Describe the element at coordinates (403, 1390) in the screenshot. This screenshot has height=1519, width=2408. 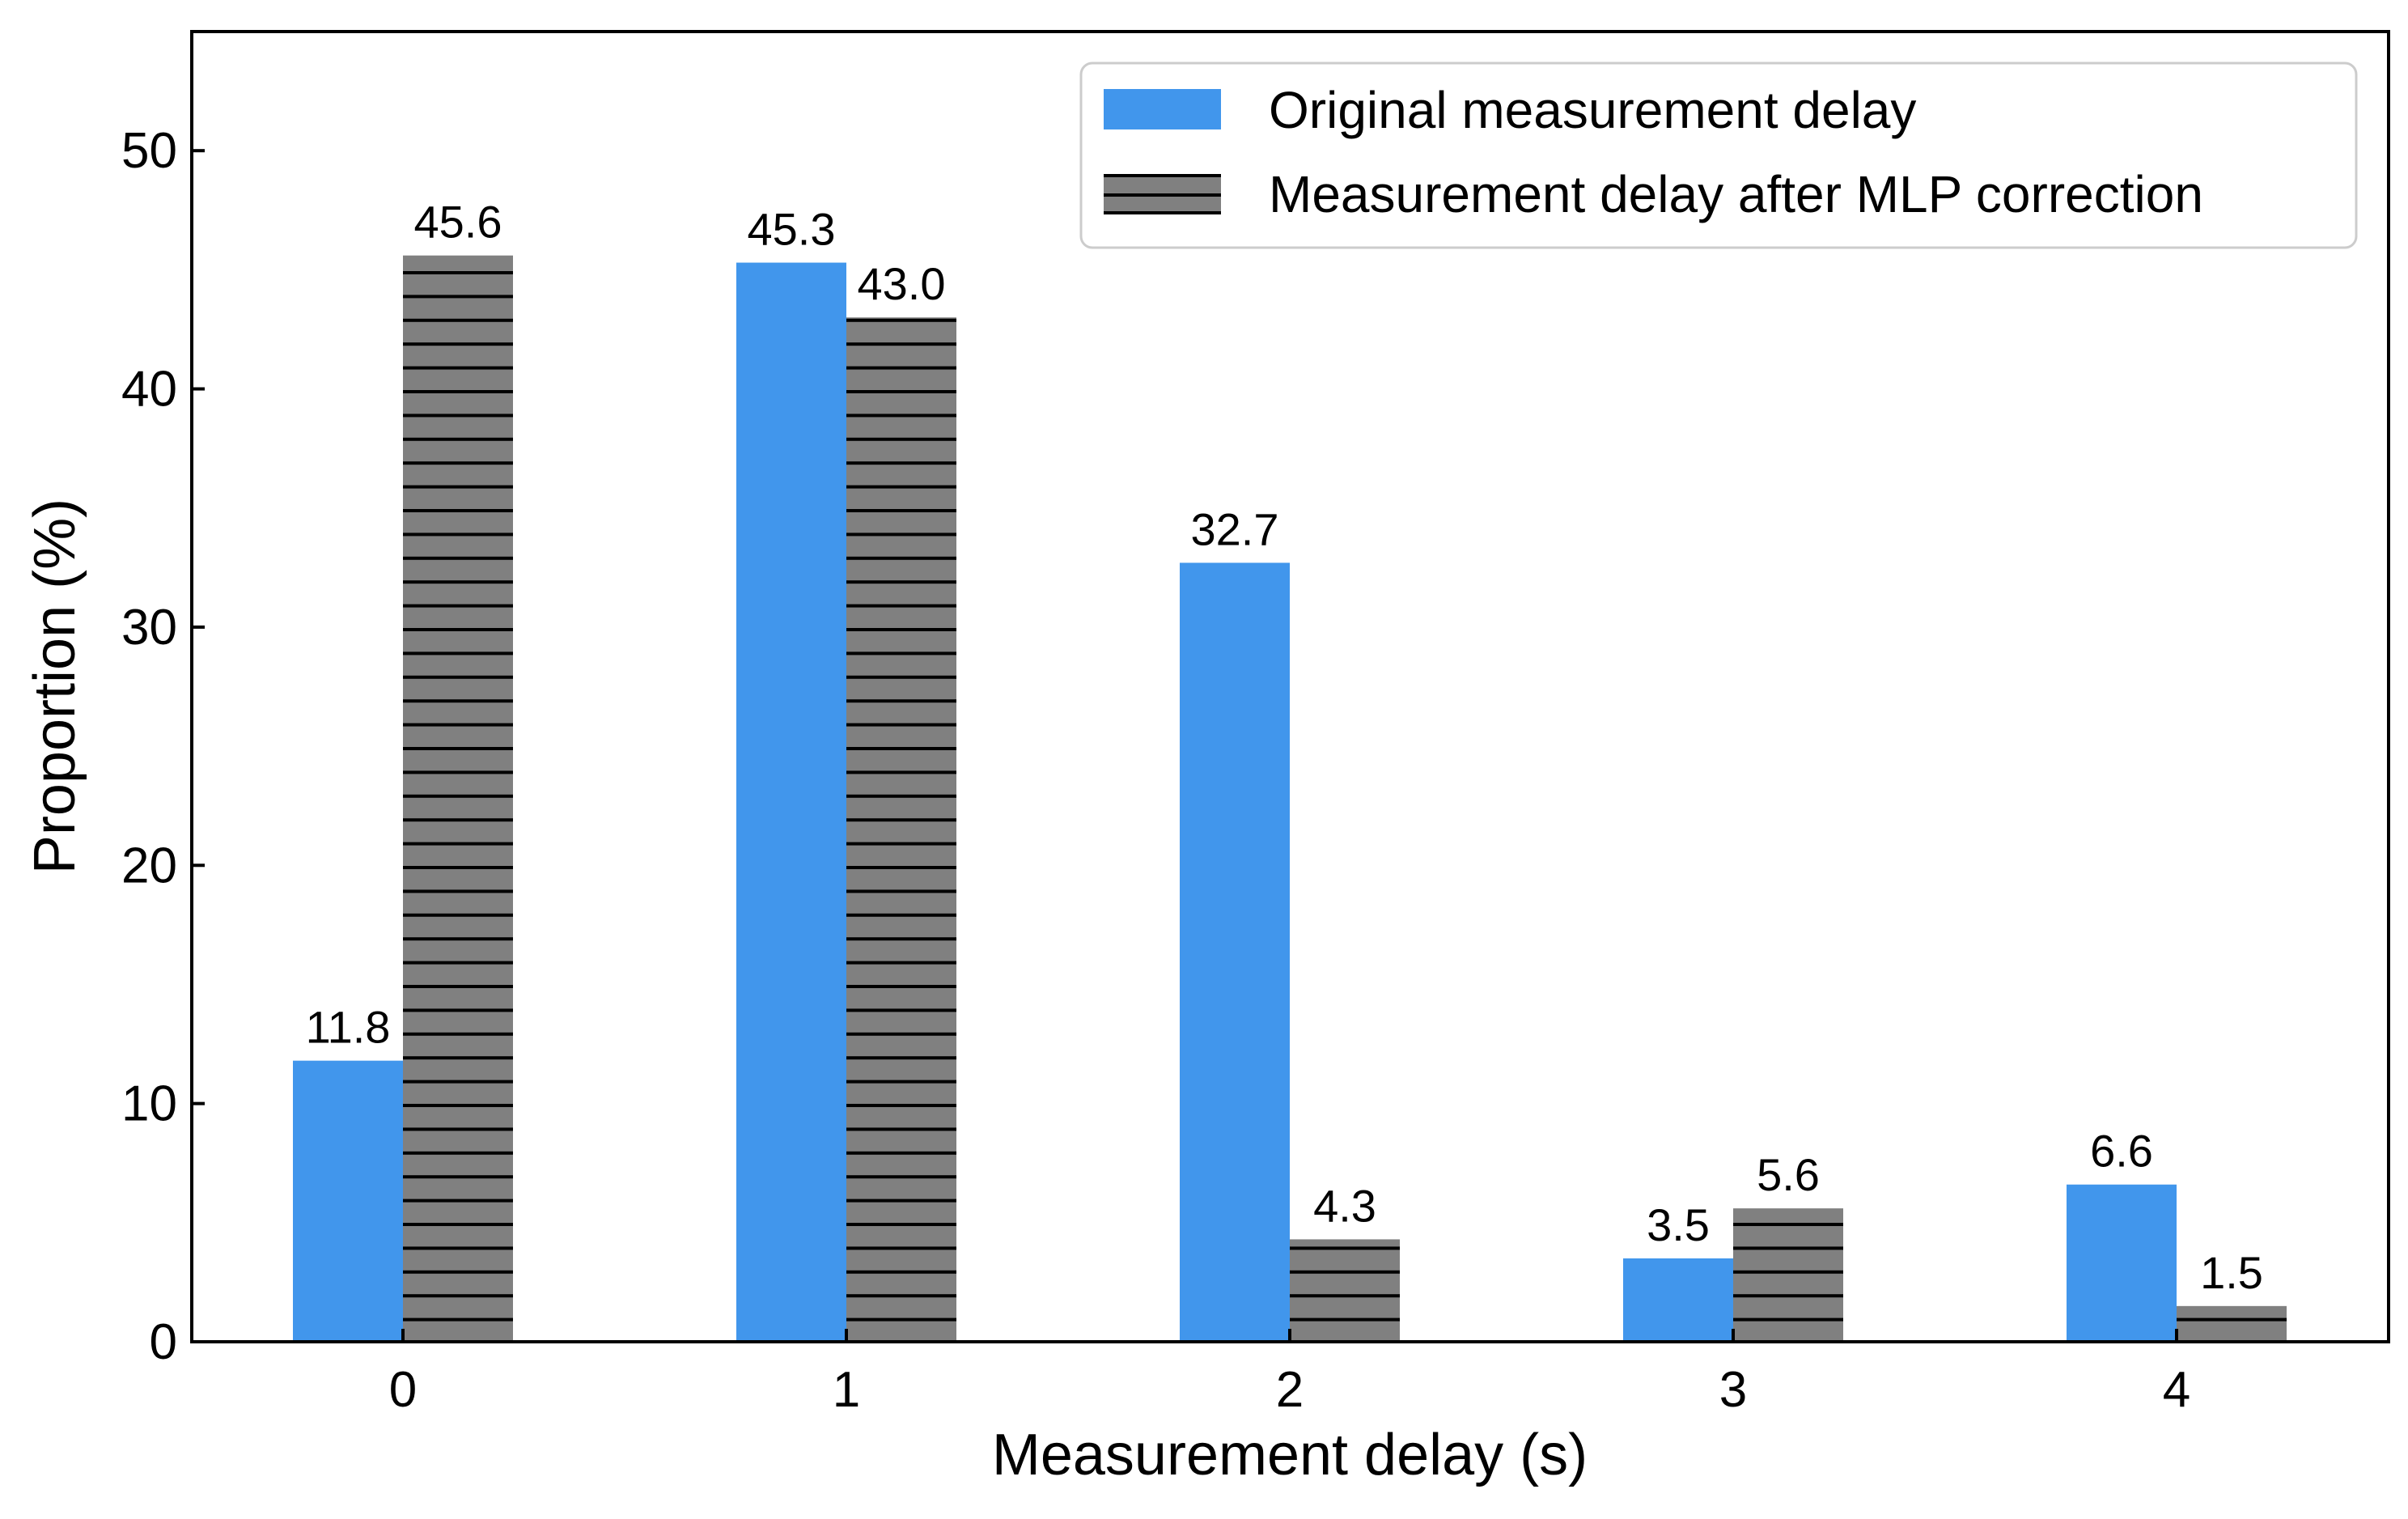
I see `x-tick-label-0: 0` at that location.